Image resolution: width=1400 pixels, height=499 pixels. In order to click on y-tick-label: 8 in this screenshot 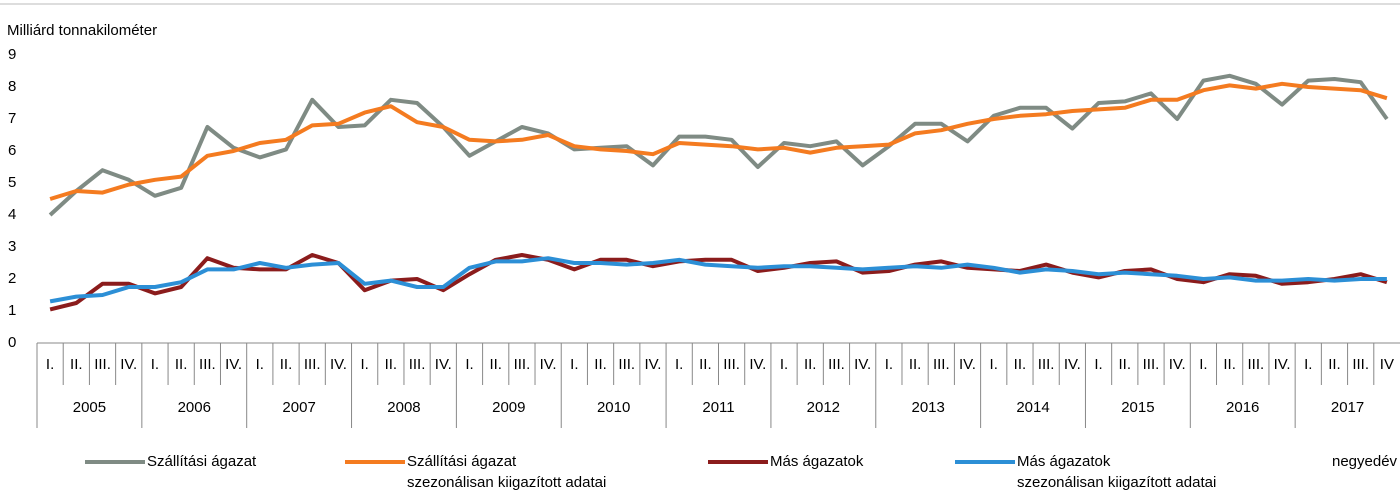, I will do `click(12, 86)`.